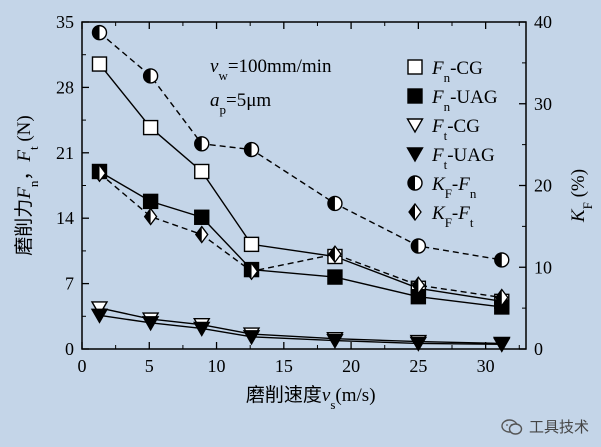 The width and height of the screenshot is (601, 447). Describe the element at coordinates (27, 185) in the screenshot. I see `y-left-axis-label: 磨削力Fn，Ft (N)` at that location.